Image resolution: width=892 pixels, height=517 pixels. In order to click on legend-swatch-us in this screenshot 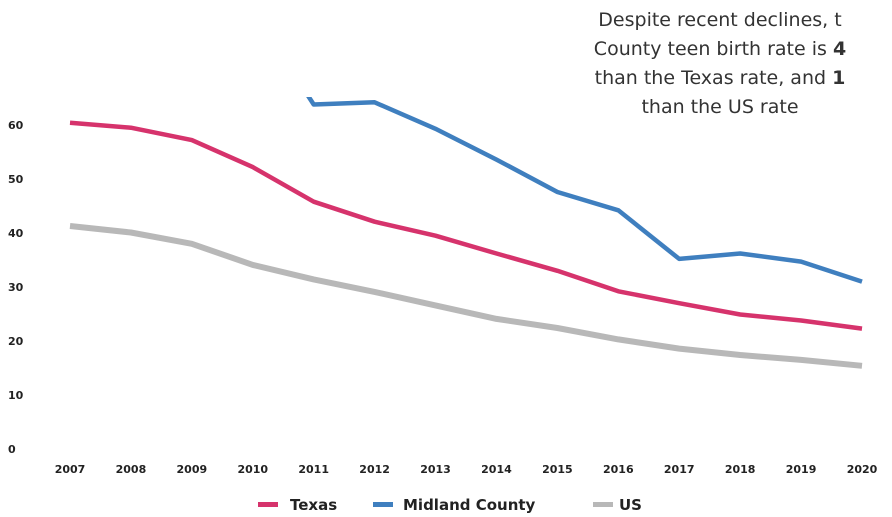, I will do `click(603, 504)`.